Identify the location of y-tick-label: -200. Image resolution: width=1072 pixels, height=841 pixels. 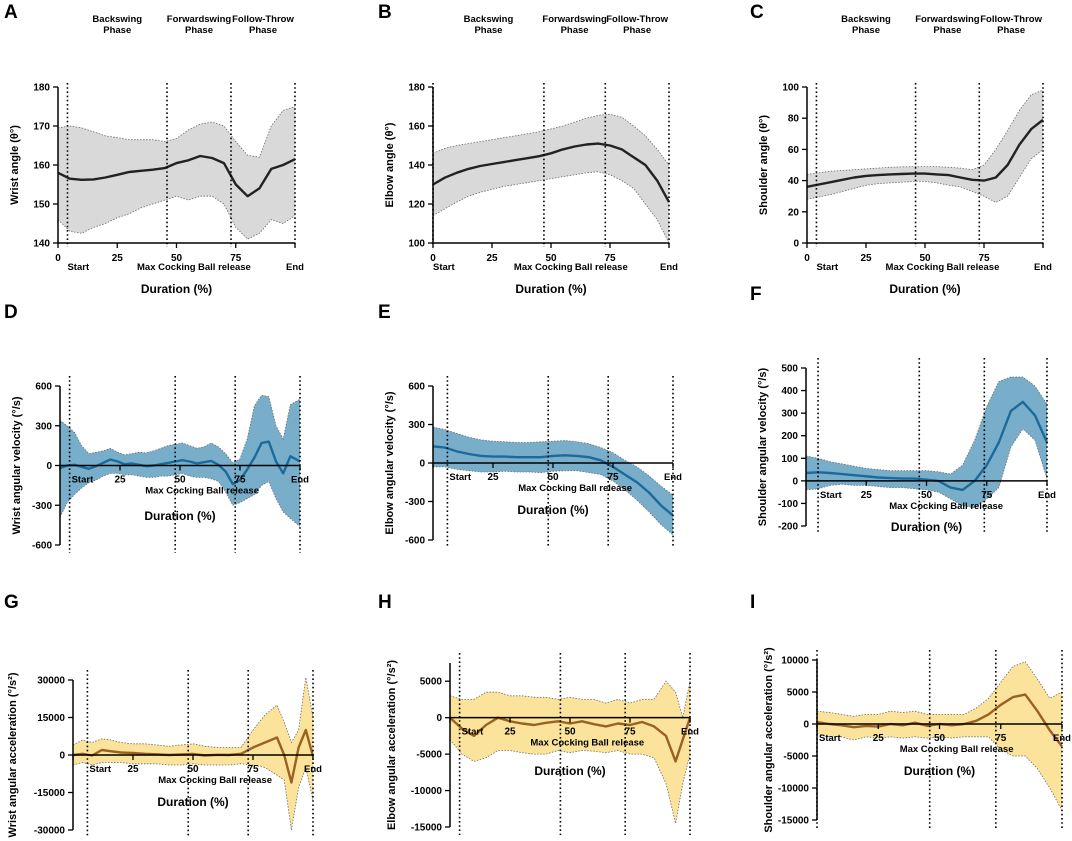
(788, 527).